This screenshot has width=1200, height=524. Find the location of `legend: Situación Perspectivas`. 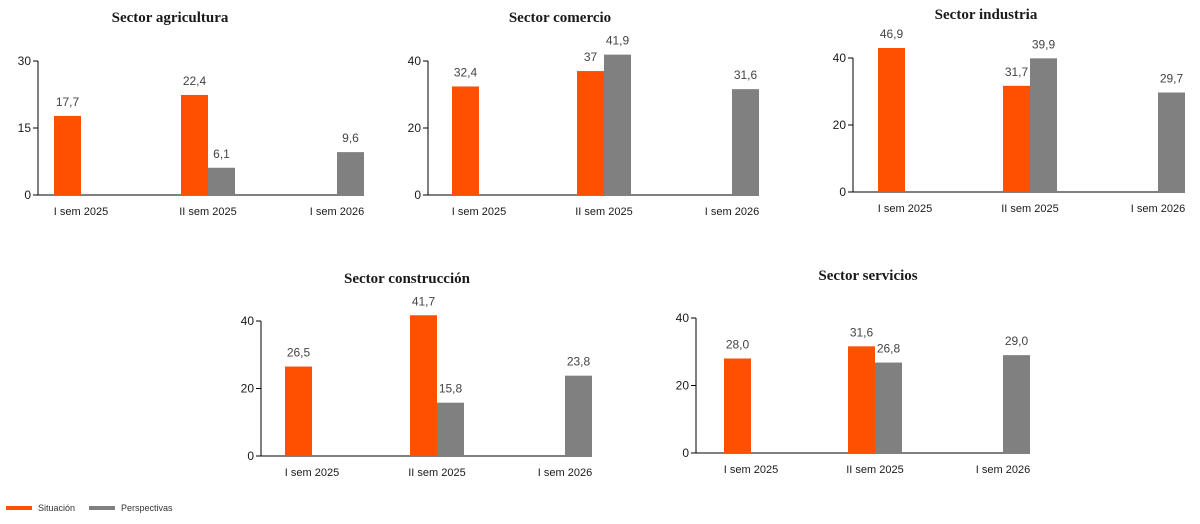

legend: Situación Perspectivas is located at coordinates (96, 508).